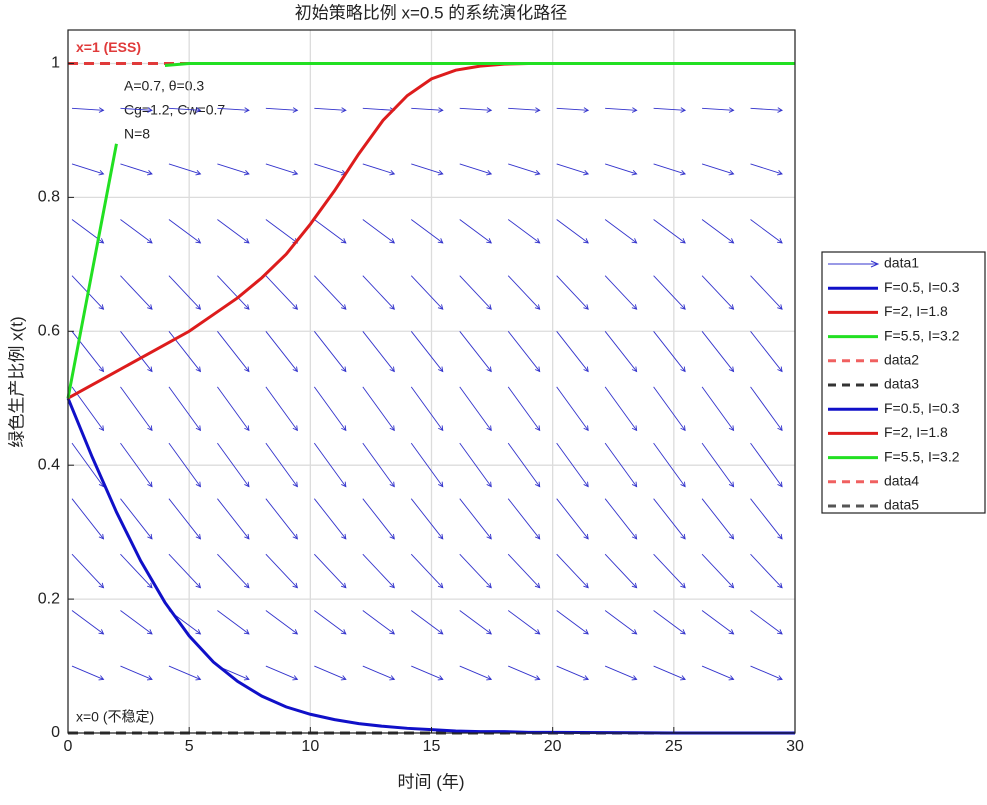  What do you see at coordinates (901, 360) in the screenshot?
I see `legend-label: data2` at bounding box center [901, 360].